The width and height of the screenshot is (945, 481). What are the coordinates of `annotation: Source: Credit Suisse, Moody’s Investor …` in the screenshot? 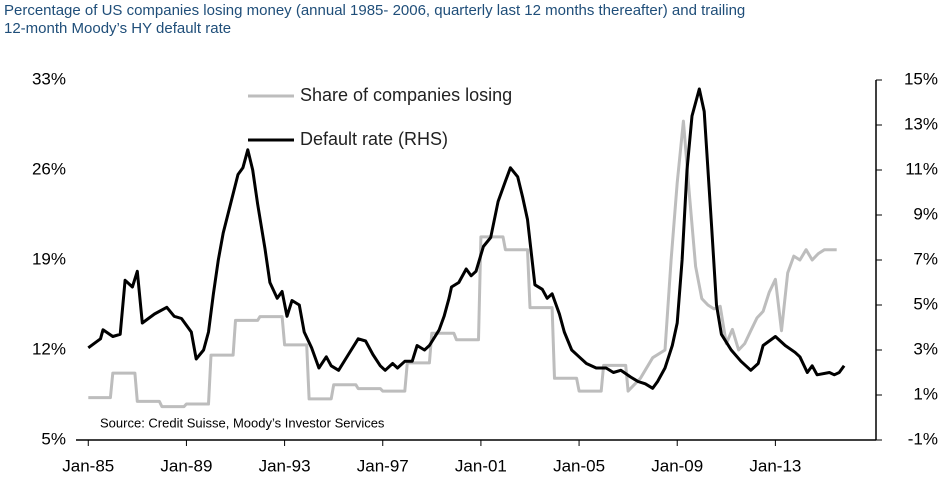 It's located at (242, 422).